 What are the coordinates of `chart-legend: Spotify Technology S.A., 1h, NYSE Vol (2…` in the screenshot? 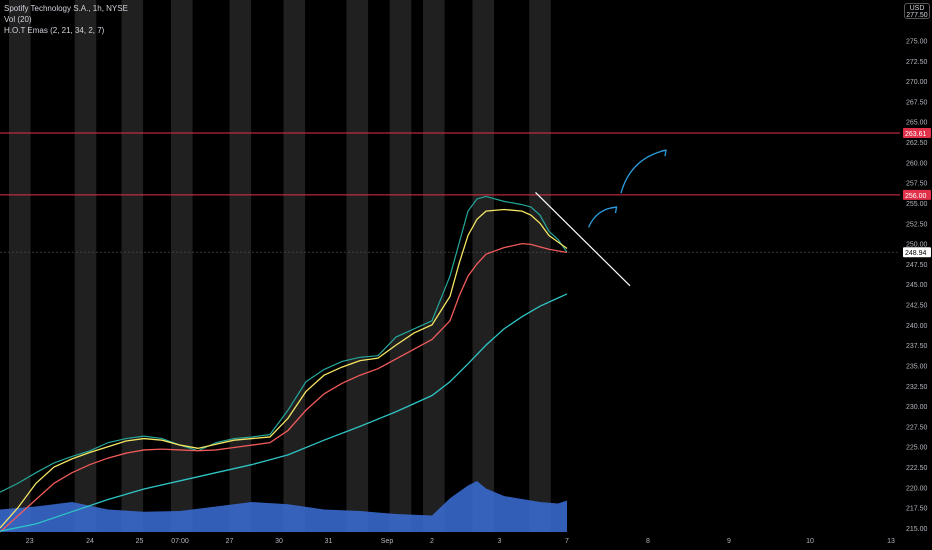 It's located at (66, 19).